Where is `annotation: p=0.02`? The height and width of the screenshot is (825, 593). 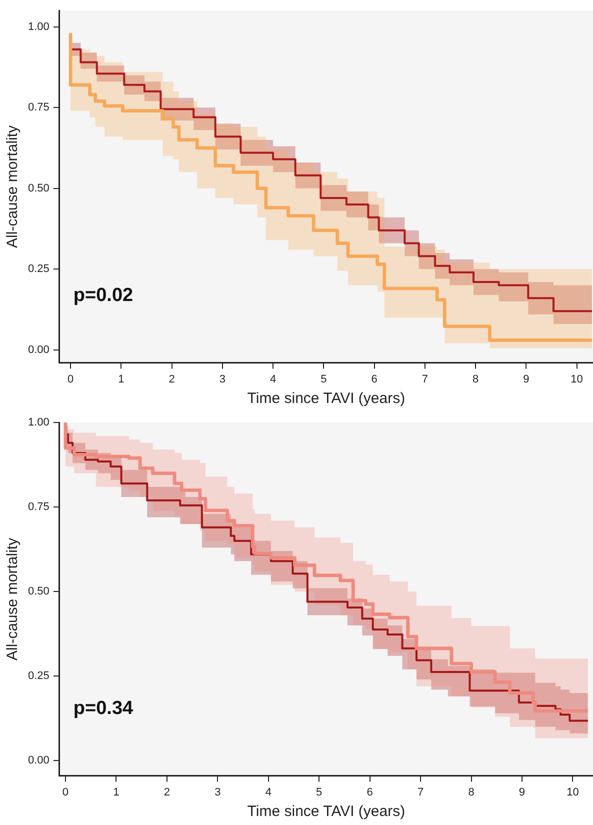 annotation: p=0.02 is located at coordinates (103, 295).